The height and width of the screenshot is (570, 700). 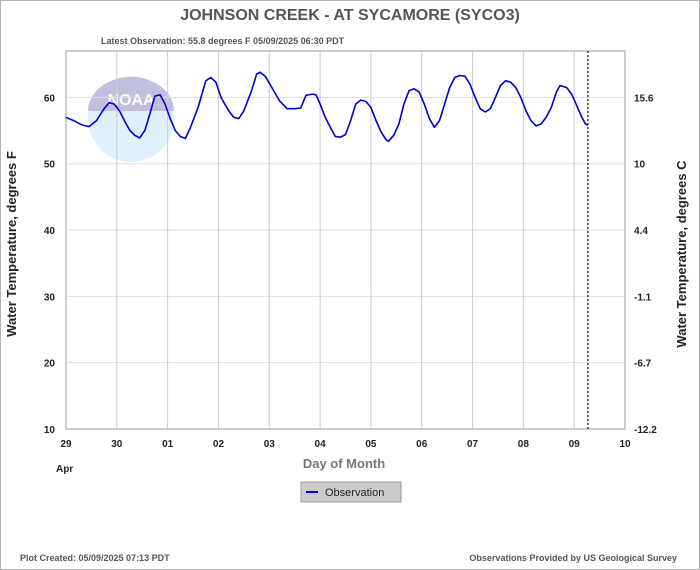 I want to click on noaa-logo-text: NOAA, so click(x=131, y=100).